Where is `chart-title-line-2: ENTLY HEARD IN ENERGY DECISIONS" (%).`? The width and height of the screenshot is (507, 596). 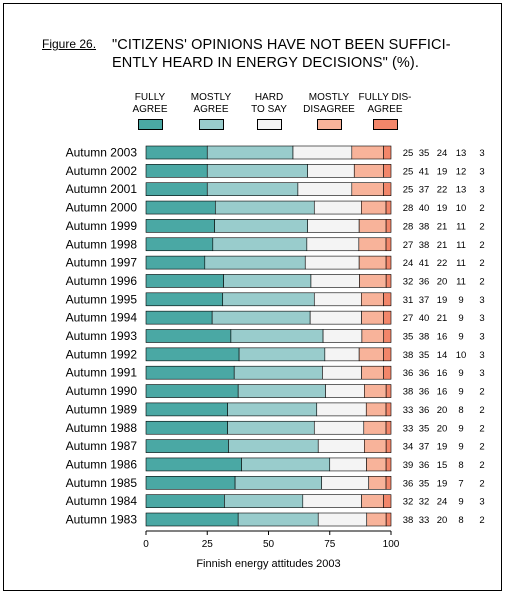 chart-title-line-2: ENTLY HEARD IN ENERGY DECISIONS" (%). is located at coordinates (265, 63).